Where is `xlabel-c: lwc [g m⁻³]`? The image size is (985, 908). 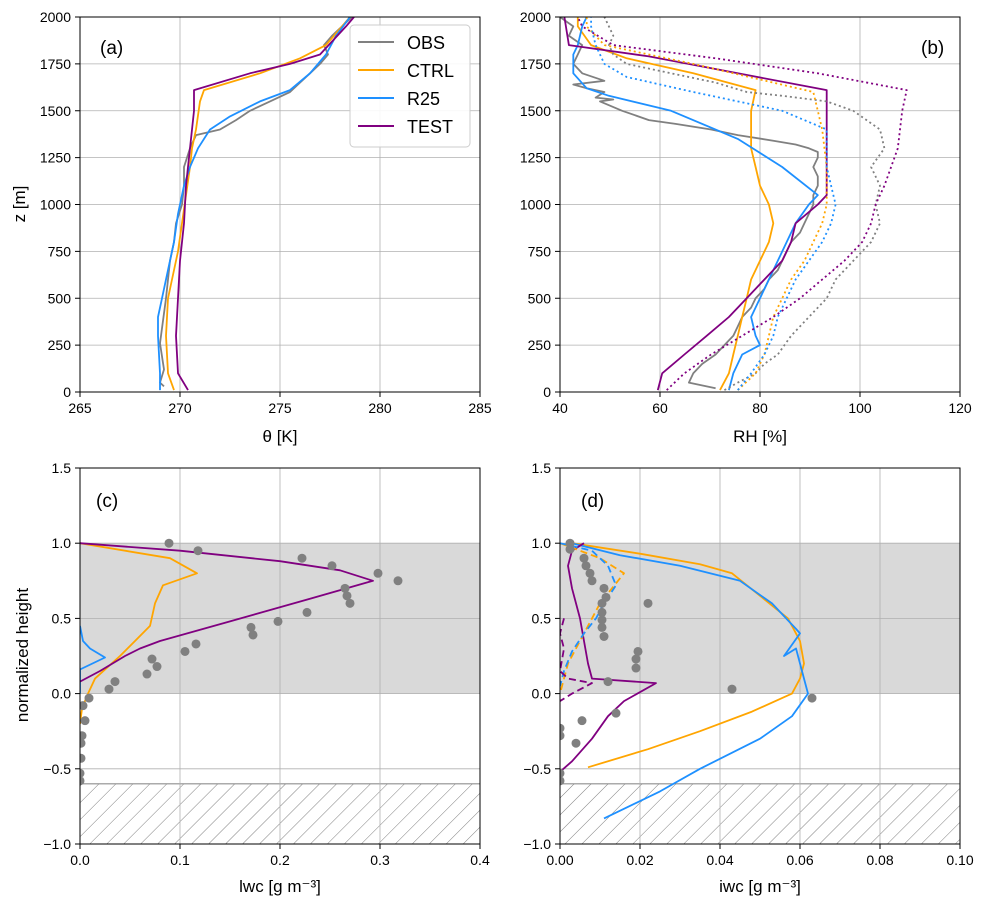 xlabel-c: lwc [g m⁻³] is located at coordinates (280, 886).